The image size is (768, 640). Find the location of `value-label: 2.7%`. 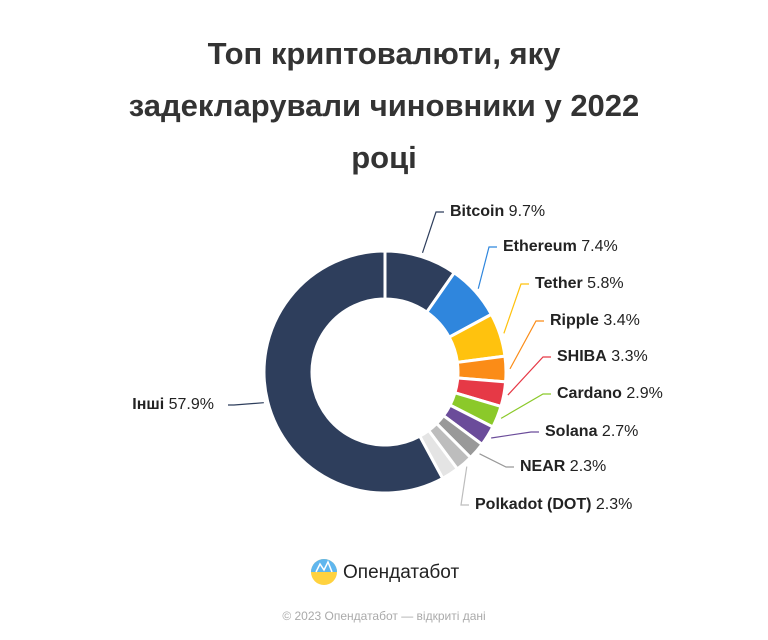

value-label: 2.7% is located at coordinates (620, 431).